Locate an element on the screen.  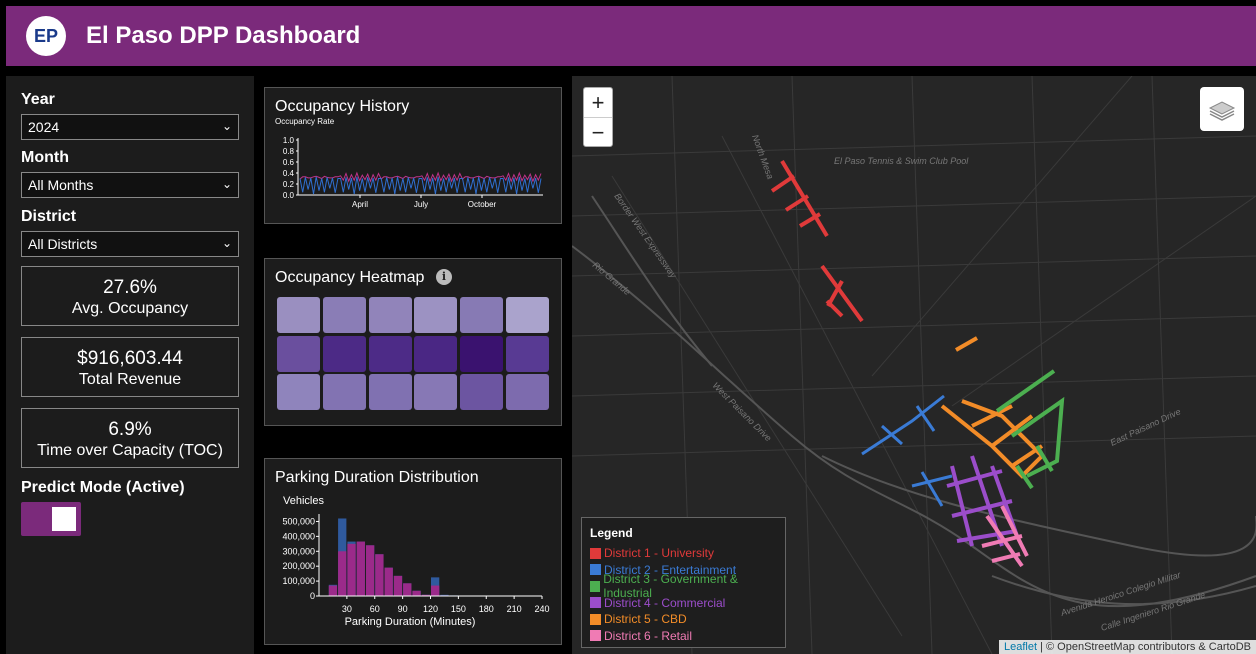
y-tick-label: 100,000 is located at coordinates (298, 581).